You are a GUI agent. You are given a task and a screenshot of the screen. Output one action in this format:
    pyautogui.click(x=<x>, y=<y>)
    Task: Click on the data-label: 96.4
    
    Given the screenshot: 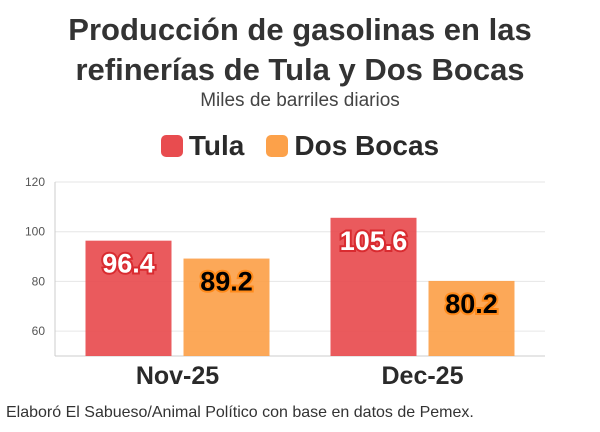 What is the action you would take?
    pyautogui.click(x=128, y=264)
    